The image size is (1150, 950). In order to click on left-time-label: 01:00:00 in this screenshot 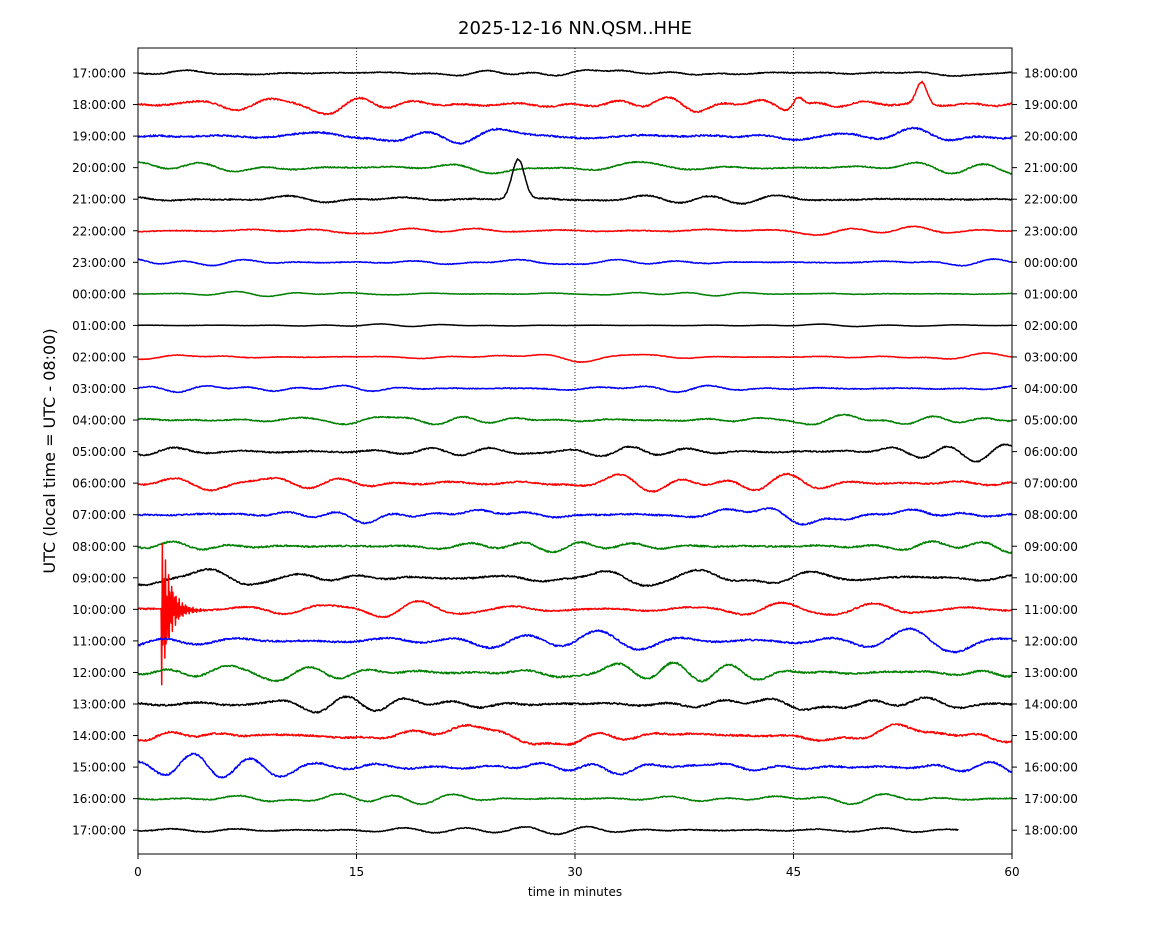, I will do `click(99, 326)`.